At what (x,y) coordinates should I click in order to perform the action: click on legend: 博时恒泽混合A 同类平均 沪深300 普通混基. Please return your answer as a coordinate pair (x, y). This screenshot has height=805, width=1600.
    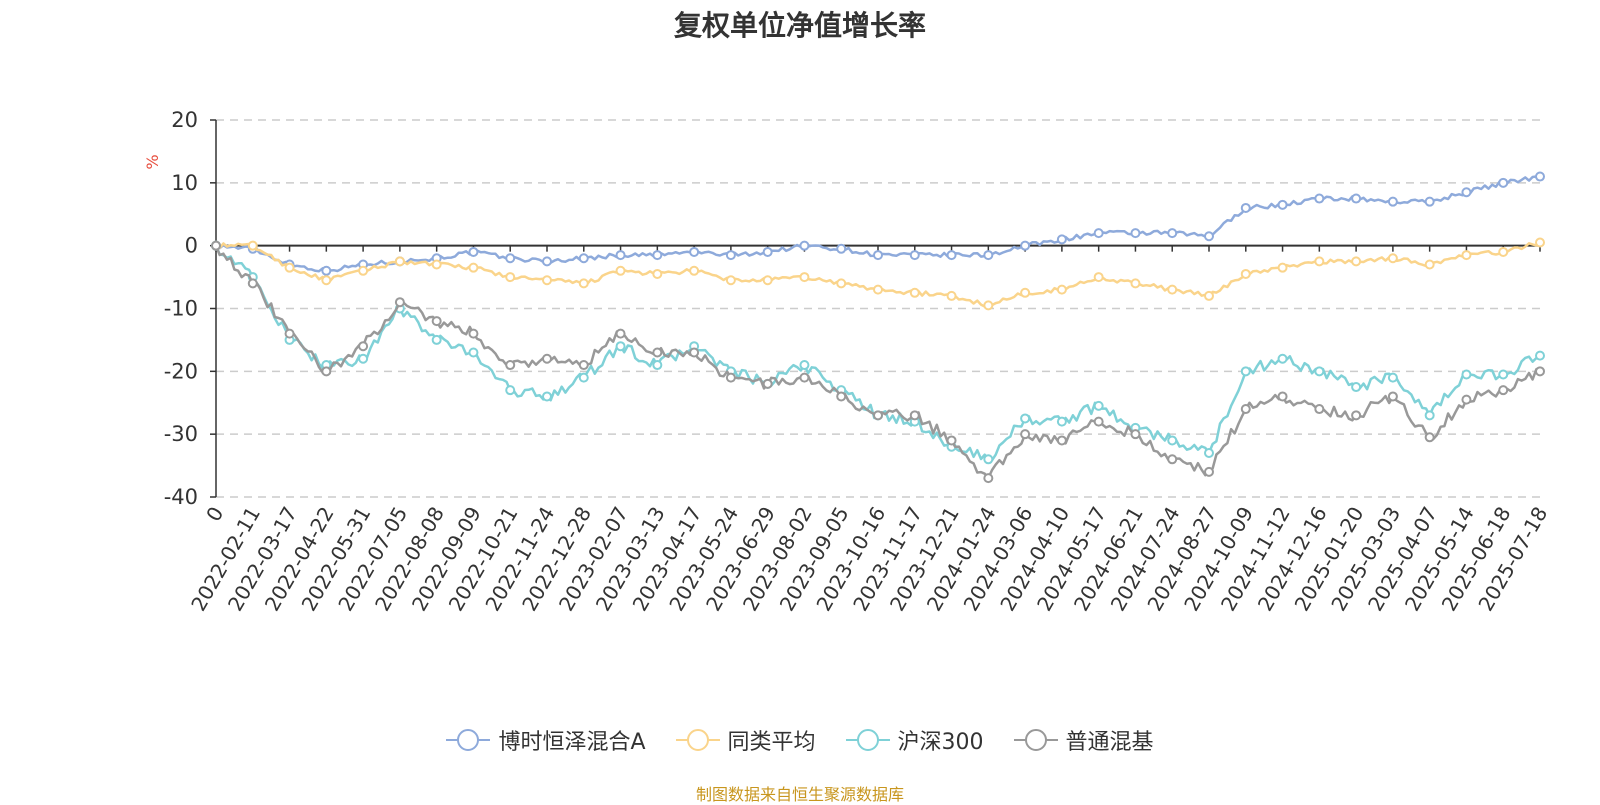
    Looking at the image, I should click on (800, 740).